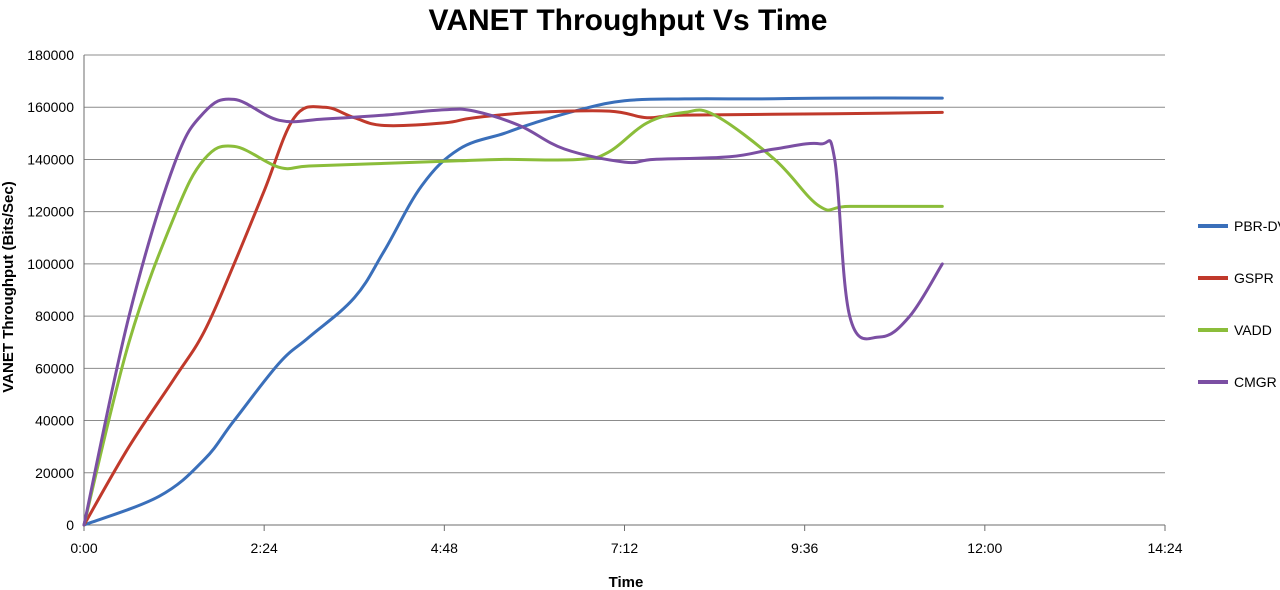 The width and height of the screenshot is (1280, 590). I want to click on x-tick-label: 7:12, so click(624, 548).